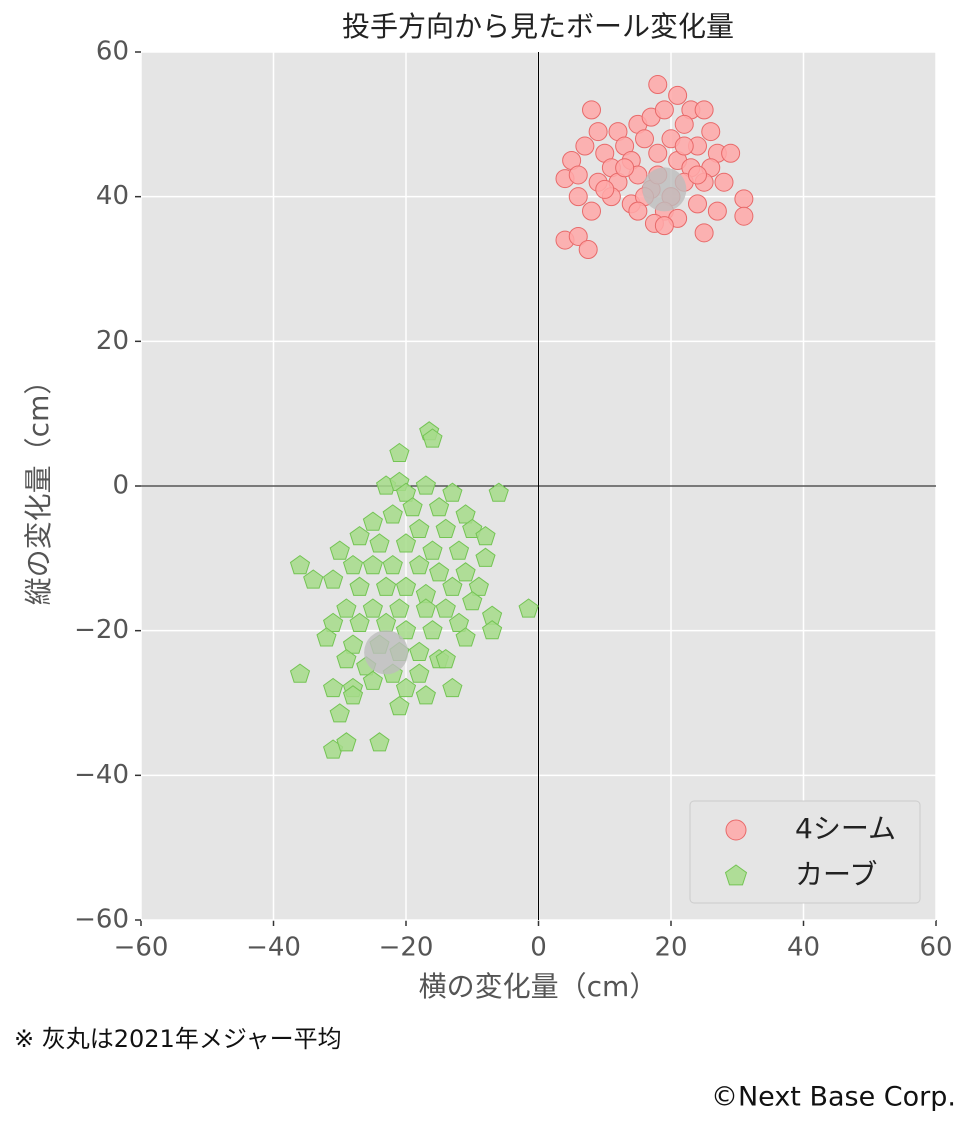  I want to click on legend-label: カーブ, so click(836, 874).